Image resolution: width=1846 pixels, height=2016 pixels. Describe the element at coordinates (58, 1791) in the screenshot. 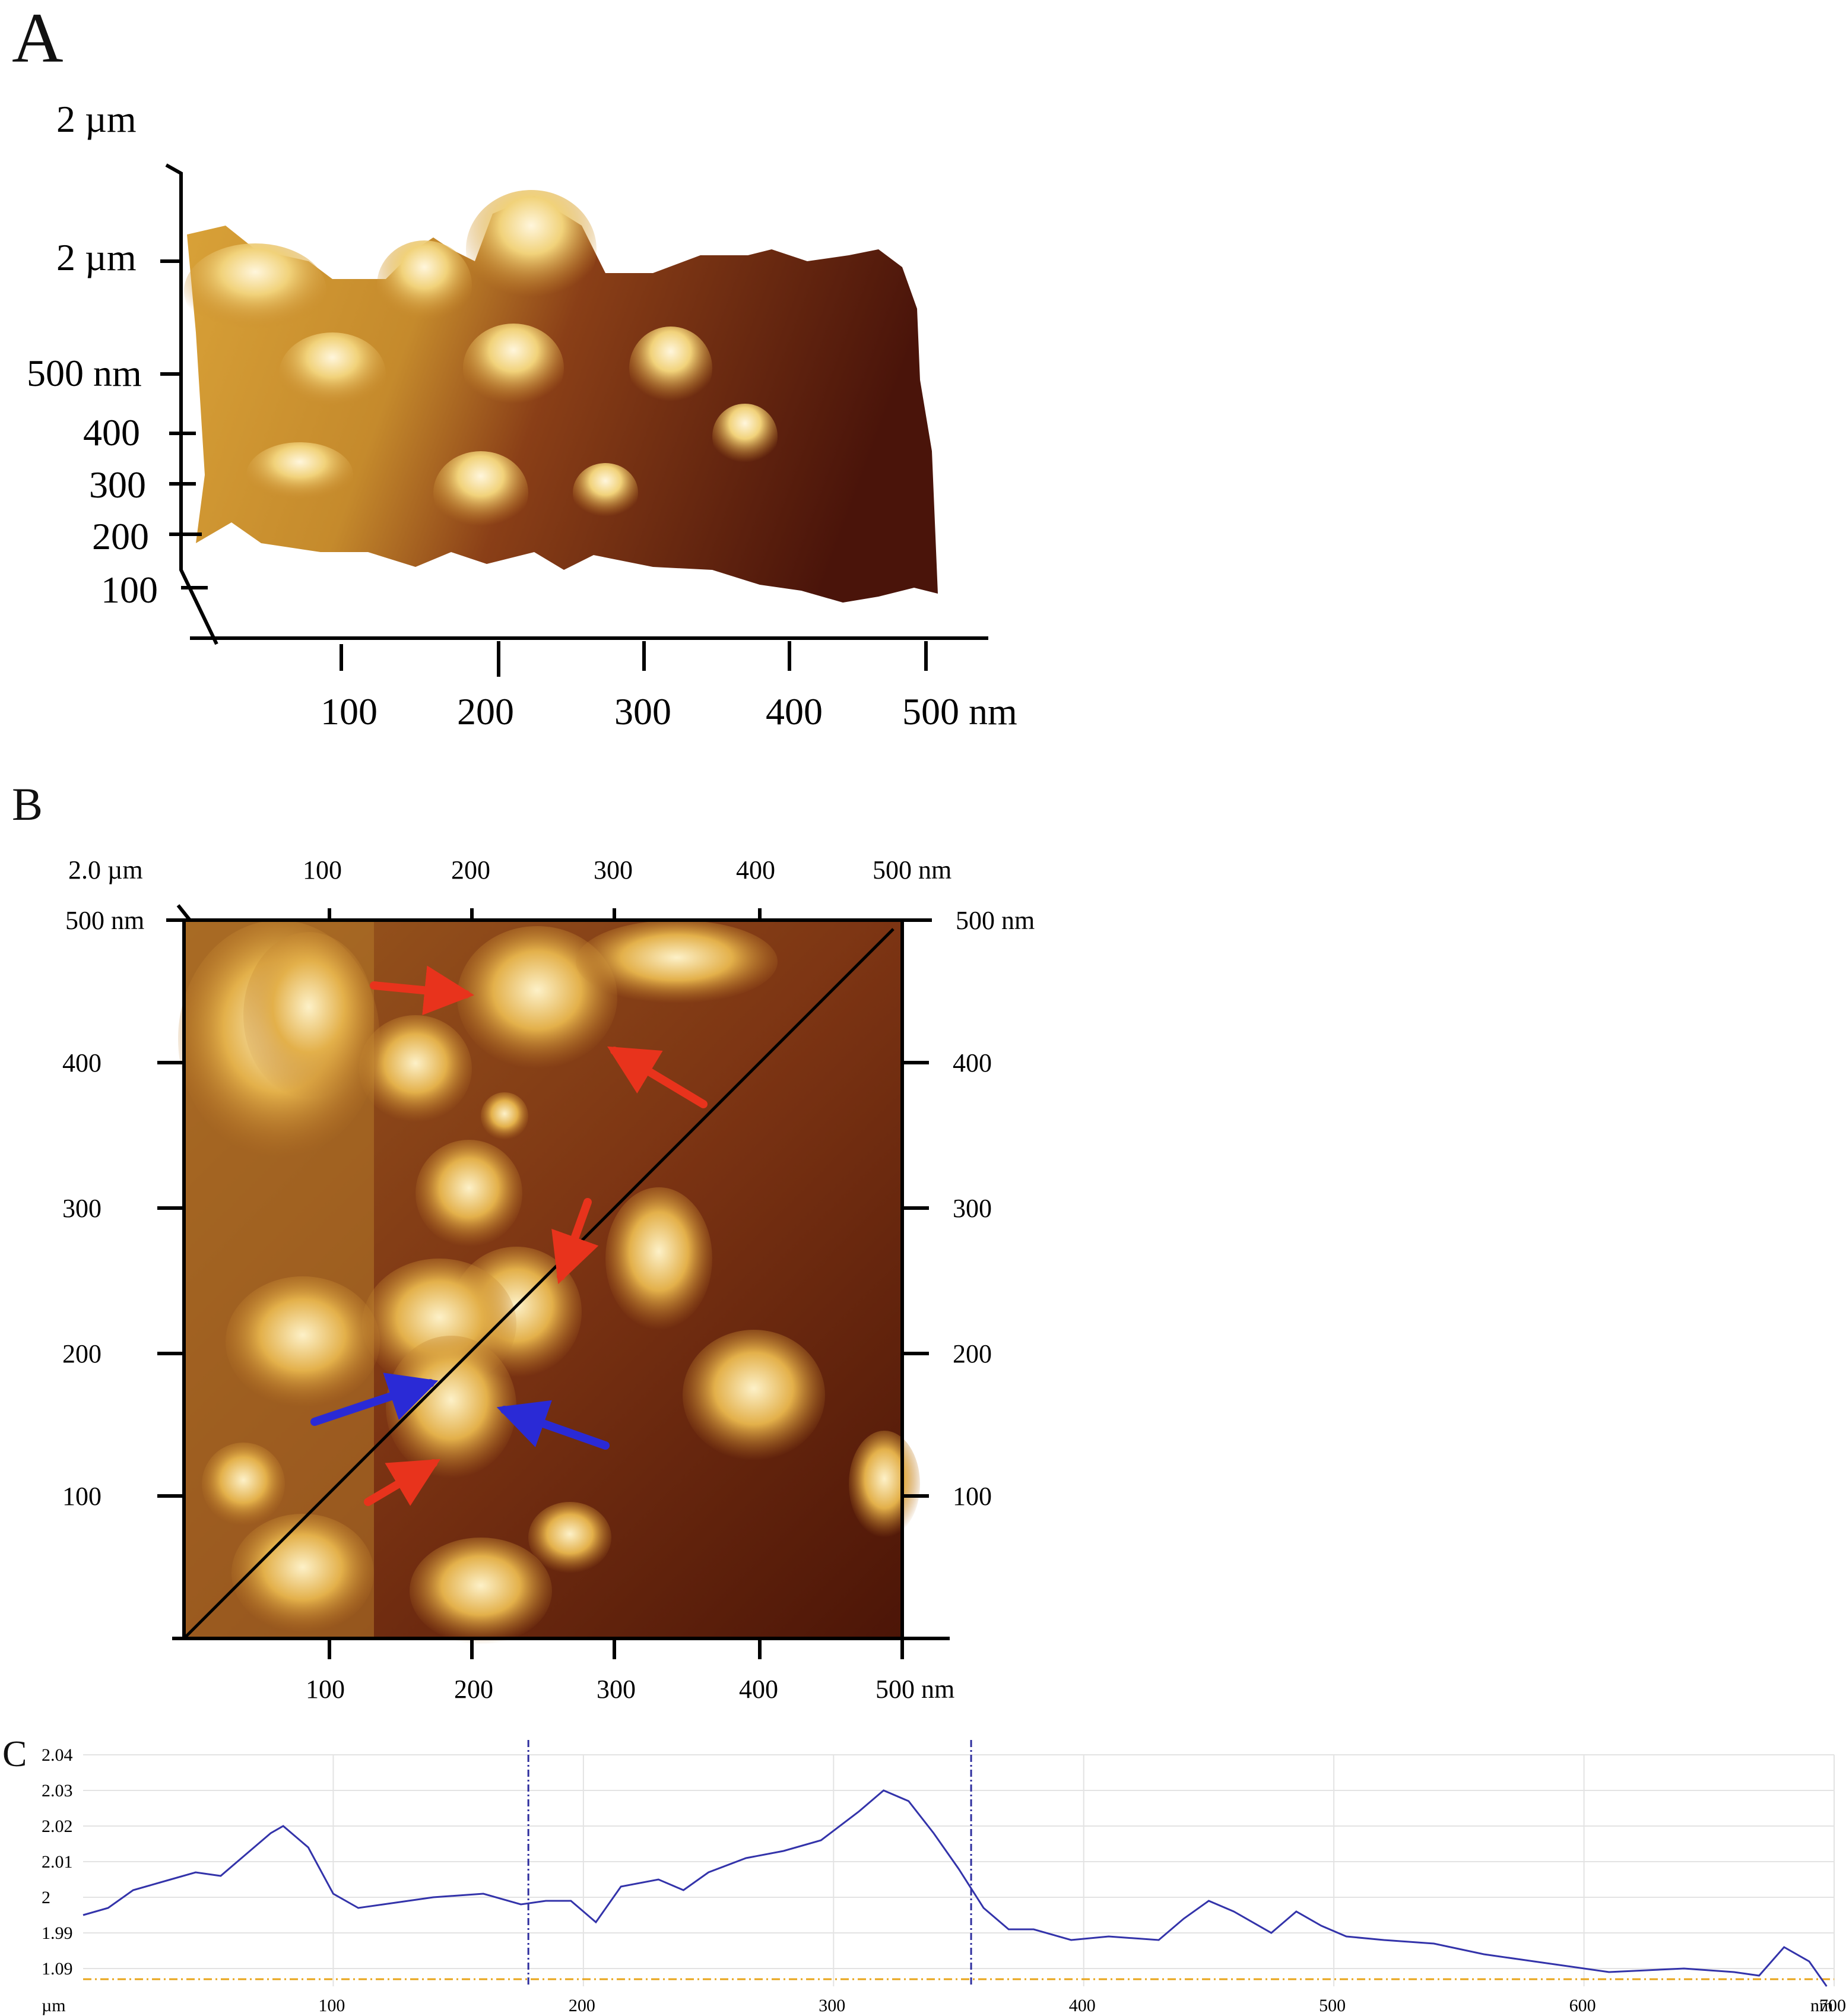

I see `y-tick-label: 2.03` at that location.